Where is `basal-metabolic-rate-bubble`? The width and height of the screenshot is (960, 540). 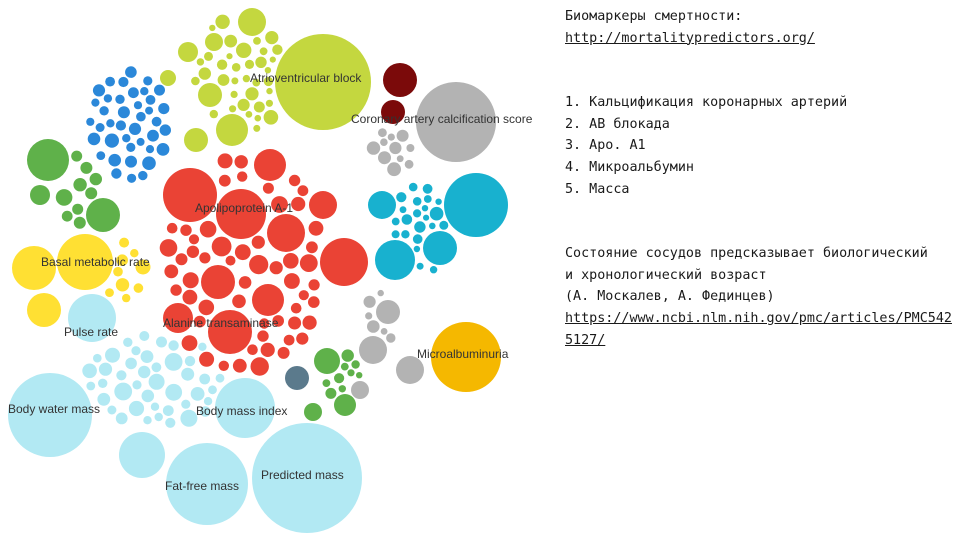
basal-metabolic-rate-bubble is located at coordinates (85, 262).